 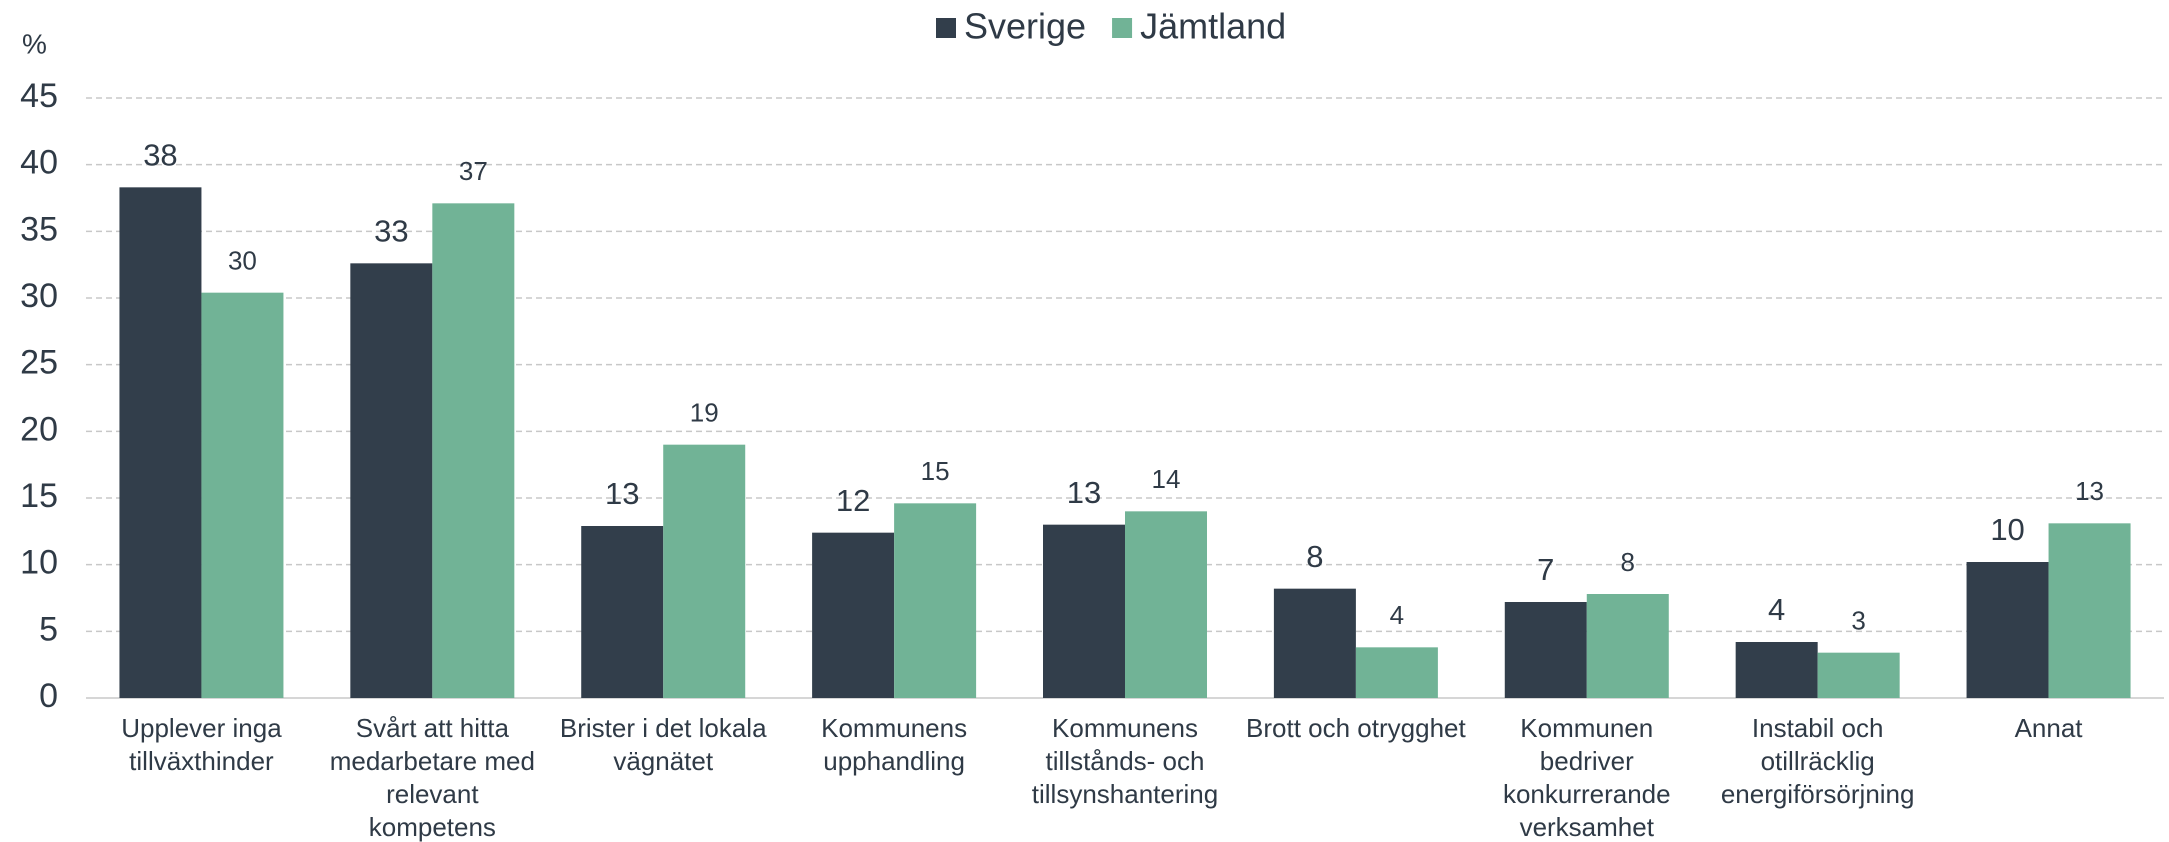 What do you see at coordinates (704, 413) in the screenshot?
I see `data-label: 19` at bounding box center [704, 413].